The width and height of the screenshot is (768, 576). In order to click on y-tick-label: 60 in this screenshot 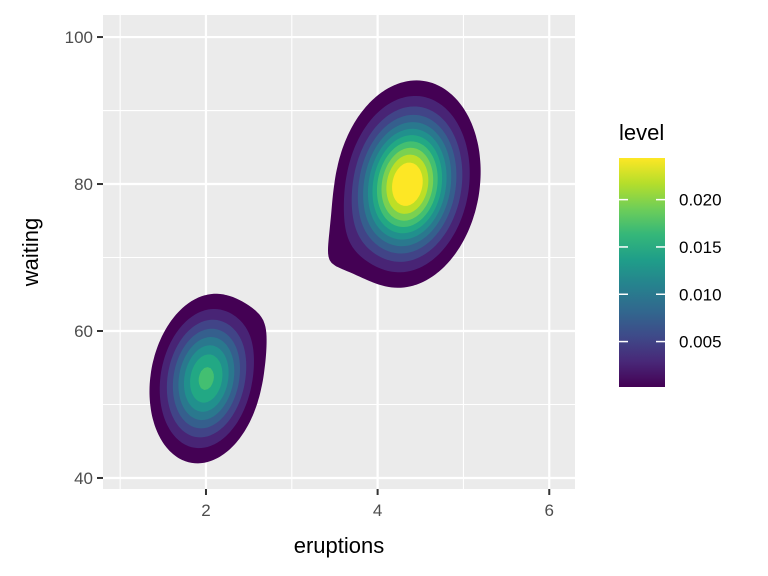, I will do `click(83, 331)`.